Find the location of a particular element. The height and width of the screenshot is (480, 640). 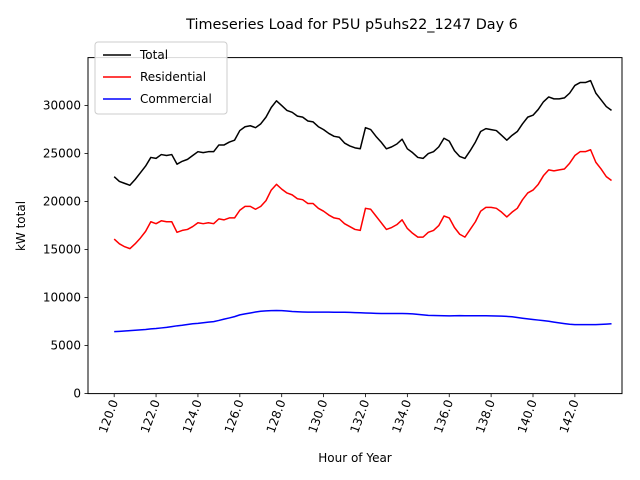

y-tick-label: 25000 is located at coordinates (62, 154).